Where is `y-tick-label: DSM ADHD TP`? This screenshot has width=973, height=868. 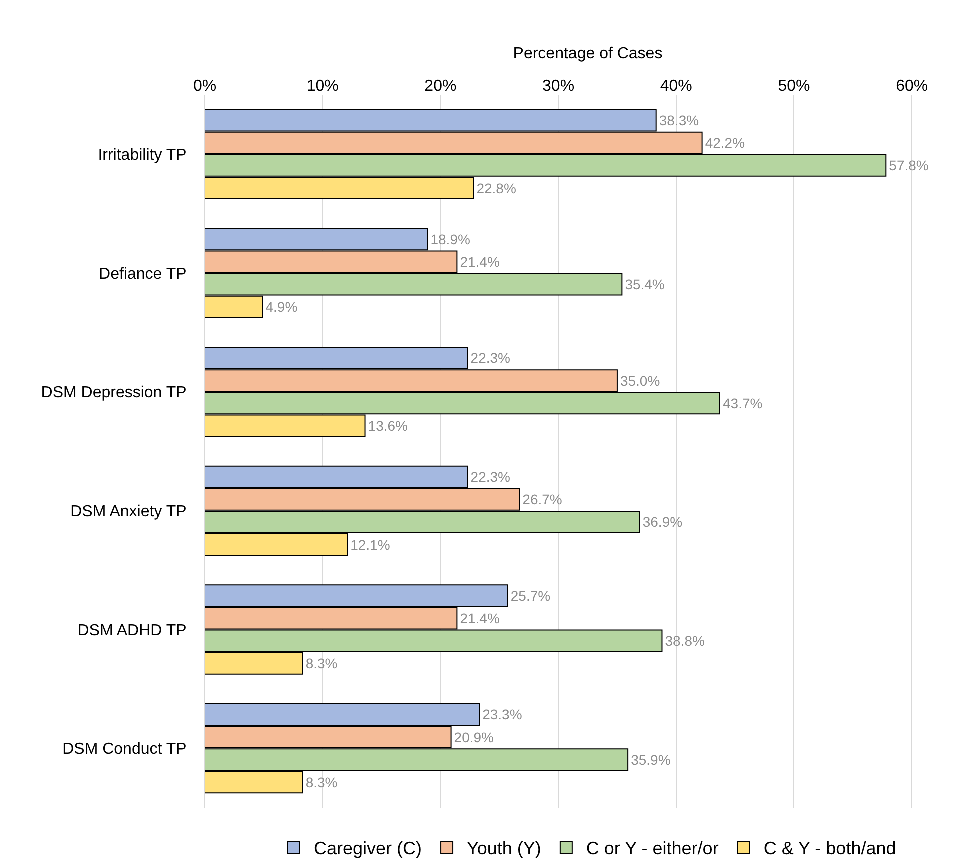 y-tick-label: DSM ADHD TP is located at coordinates (132, 631).